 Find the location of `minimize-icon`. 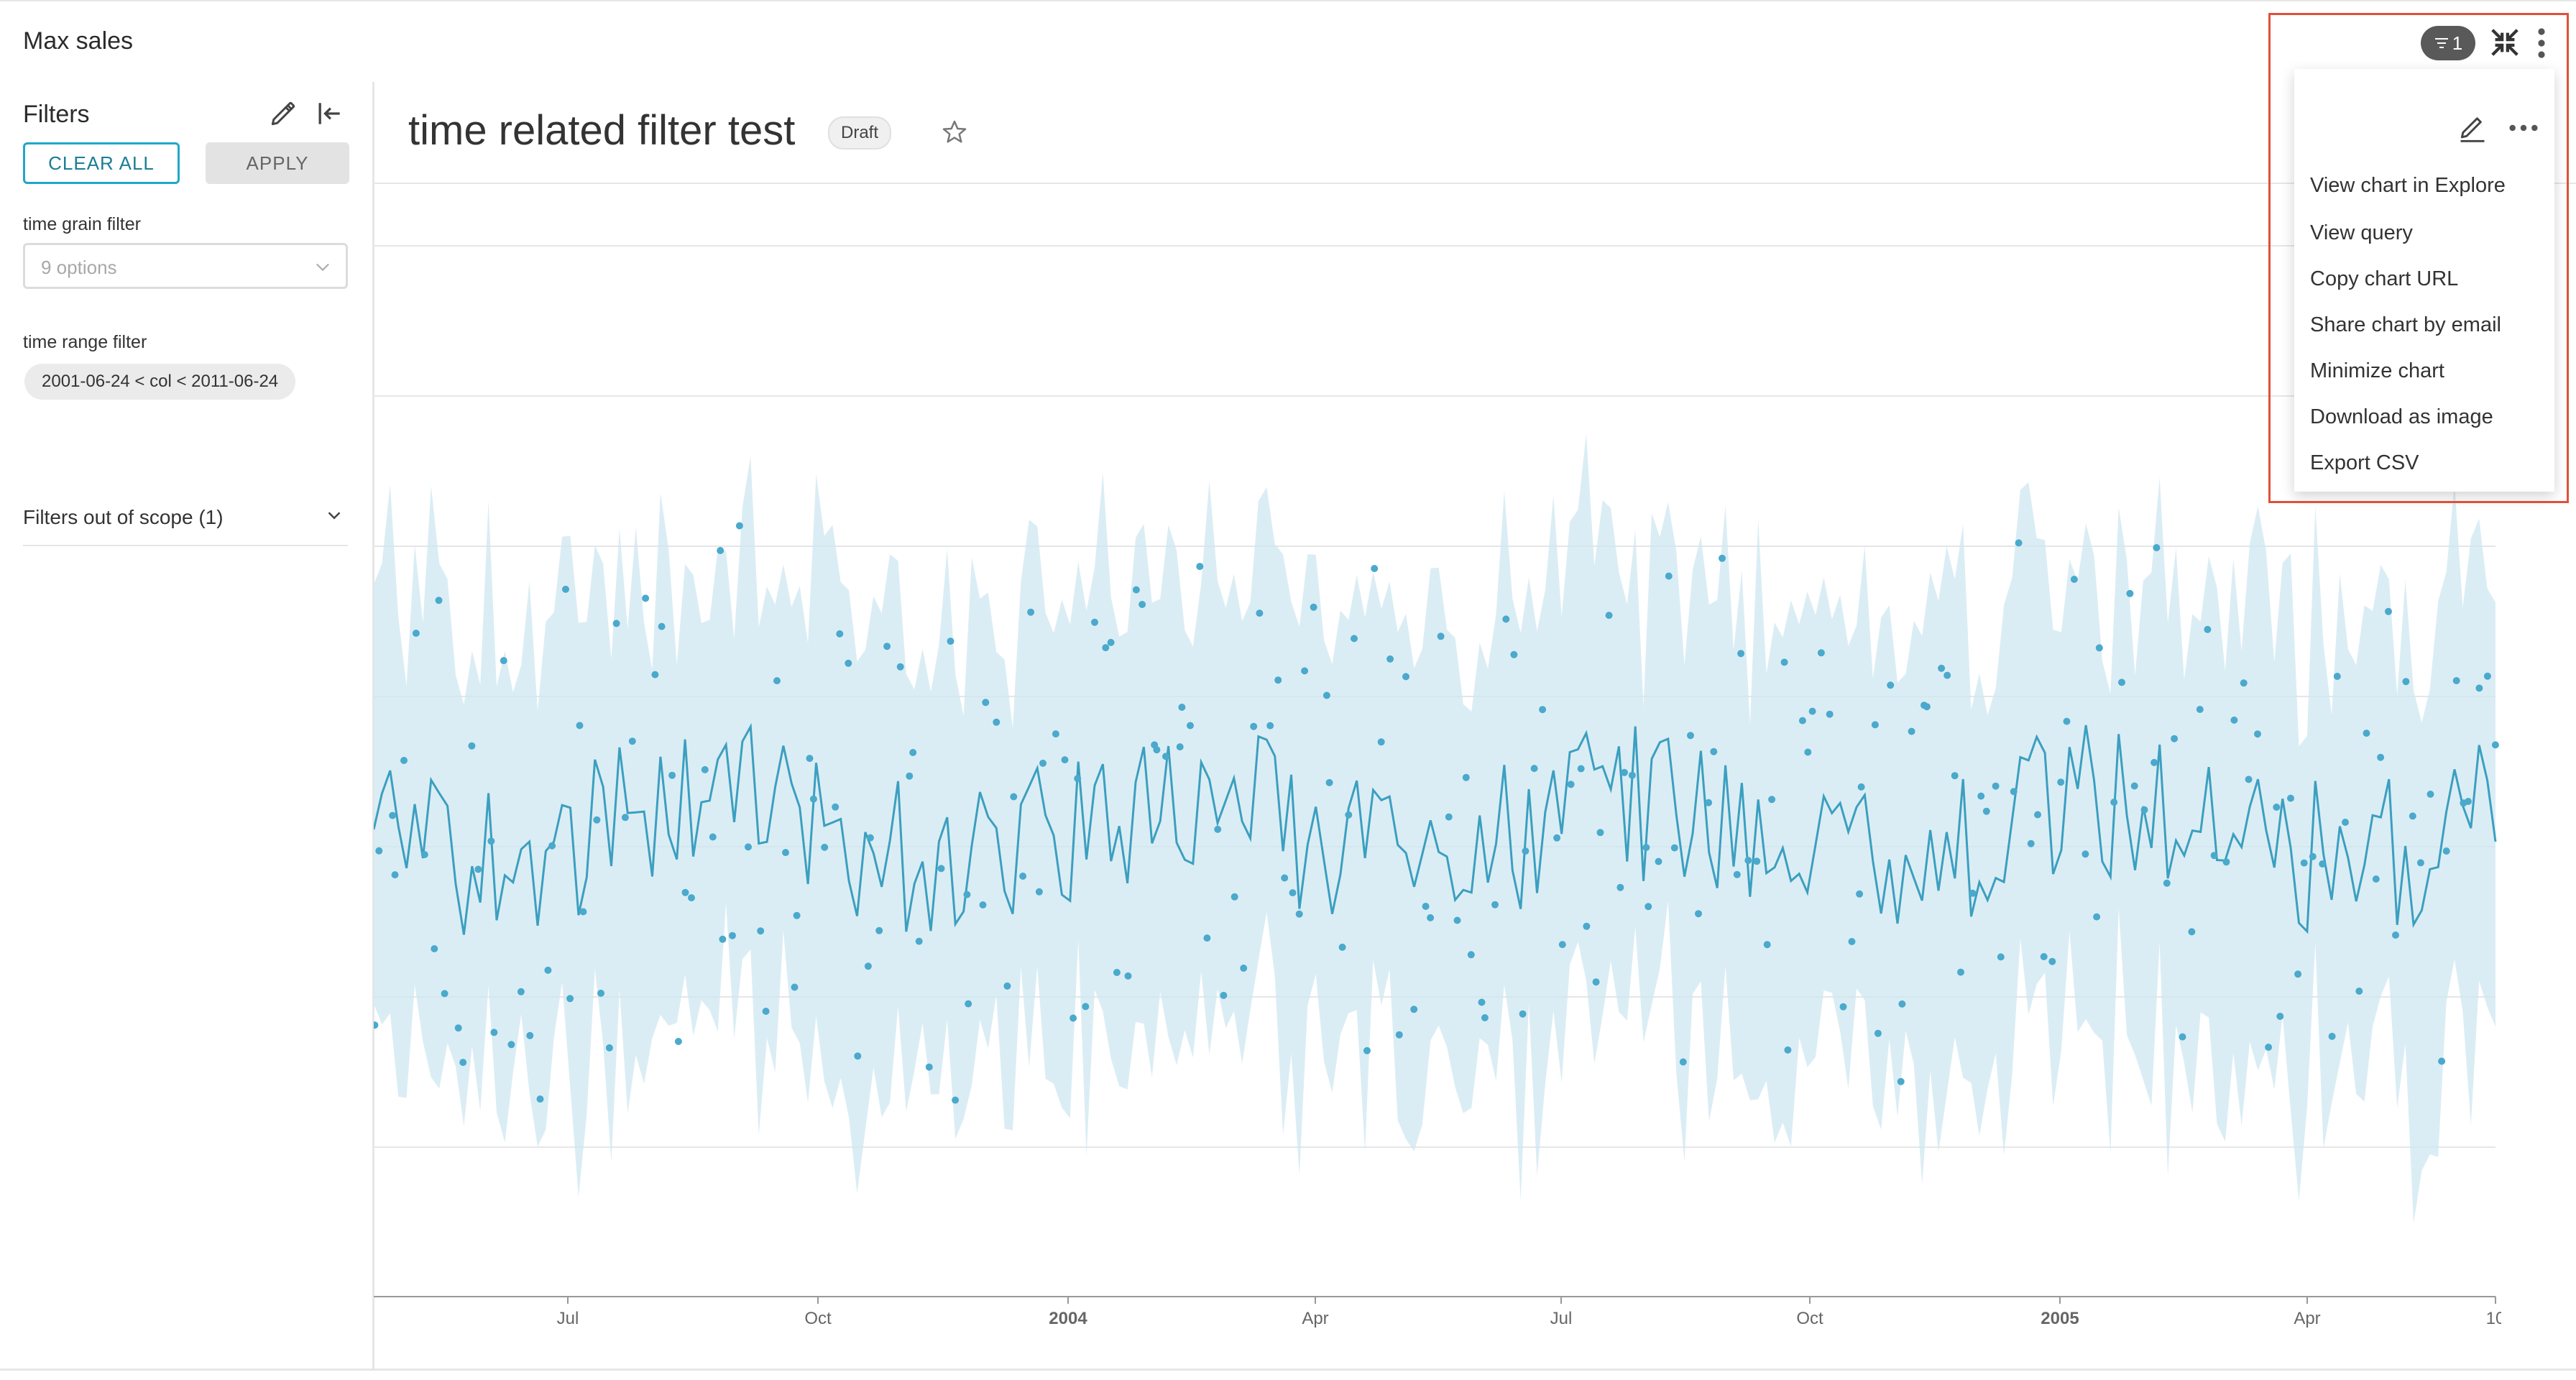

minimize-icon is located at coordinates (2504, 42).